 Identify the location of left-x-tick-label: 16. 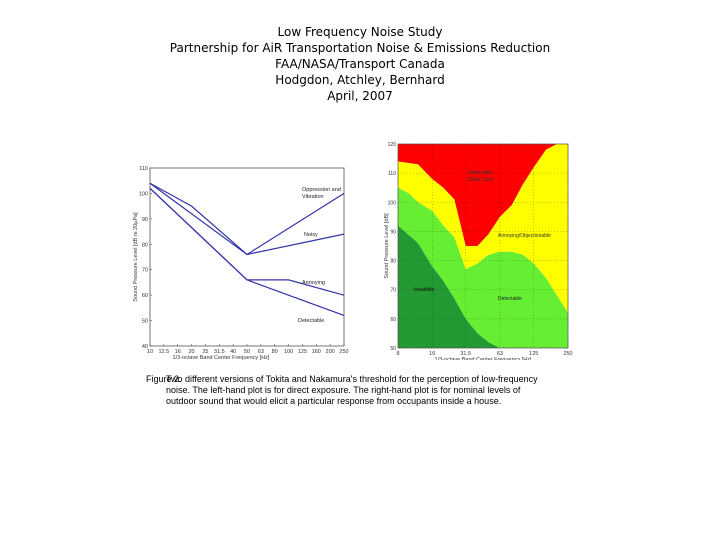
(178, 352).